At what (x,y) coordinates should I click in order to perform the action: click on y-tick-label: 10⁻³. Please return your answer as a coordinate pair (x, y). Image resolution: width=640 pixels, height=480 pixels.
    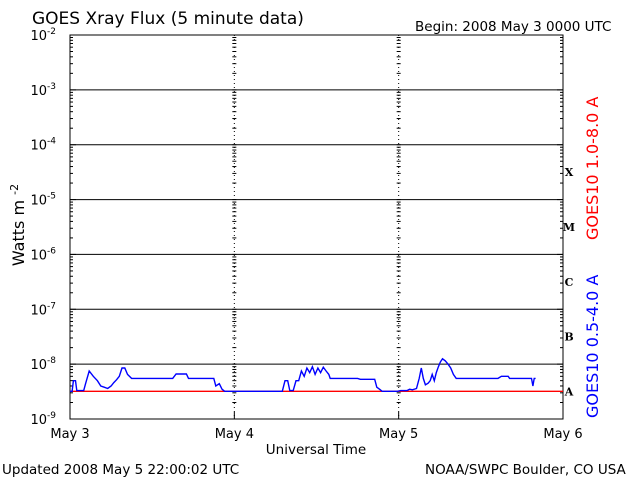
    Looking at the image, I should click on (43, 90).